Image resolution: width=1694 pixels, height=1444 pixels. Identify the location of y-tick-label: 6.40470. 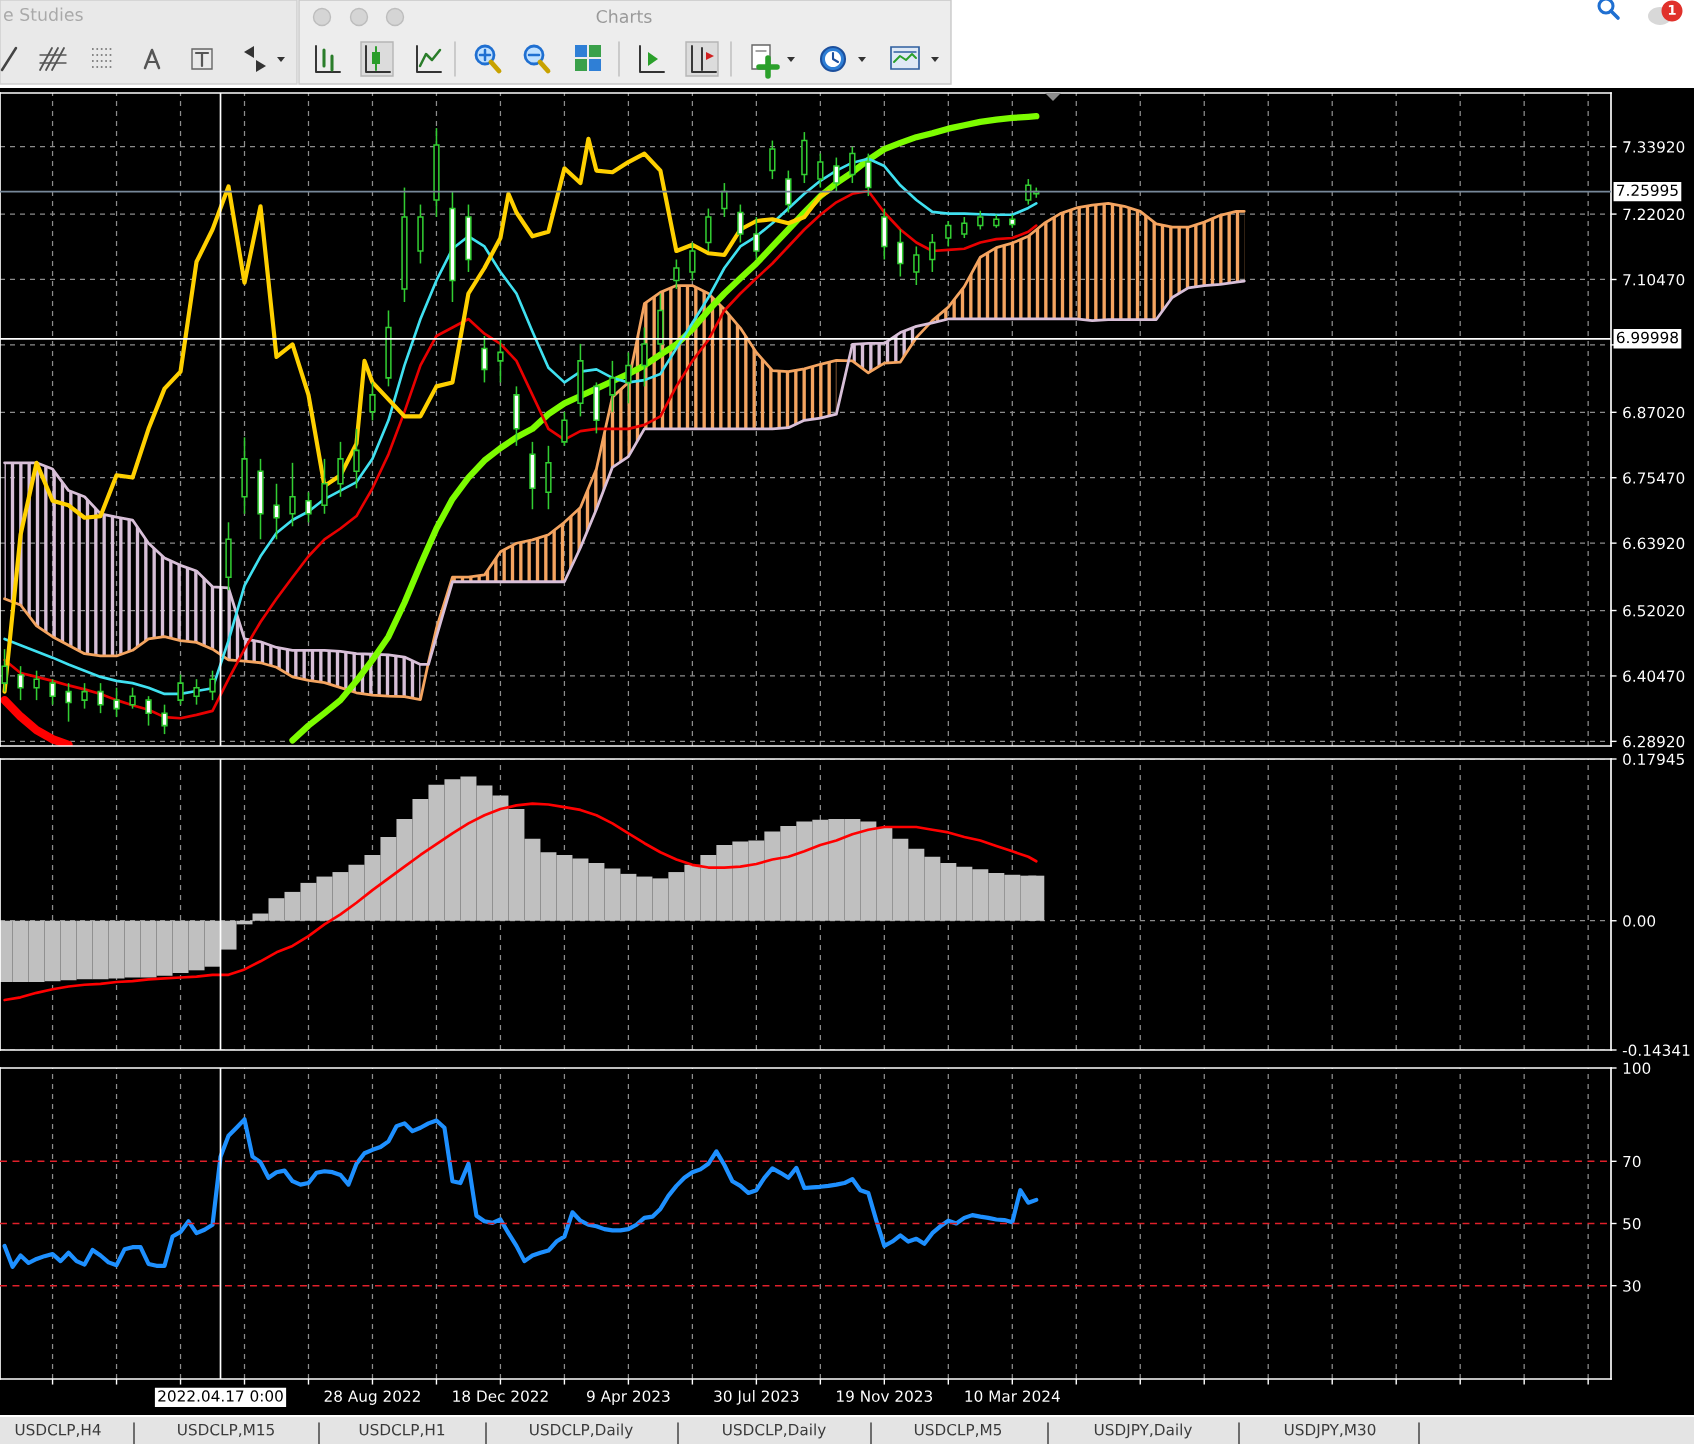
(1654, 676).